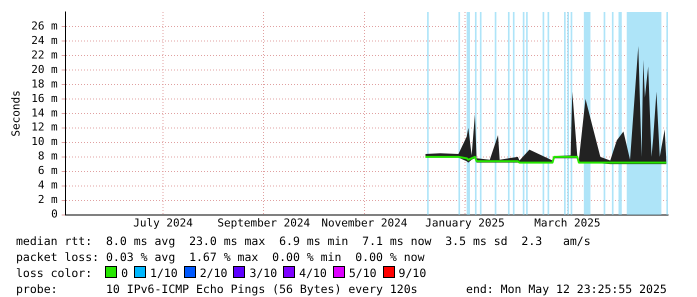  I want to click on y-tick-label: 2 m, so click(48, 199).